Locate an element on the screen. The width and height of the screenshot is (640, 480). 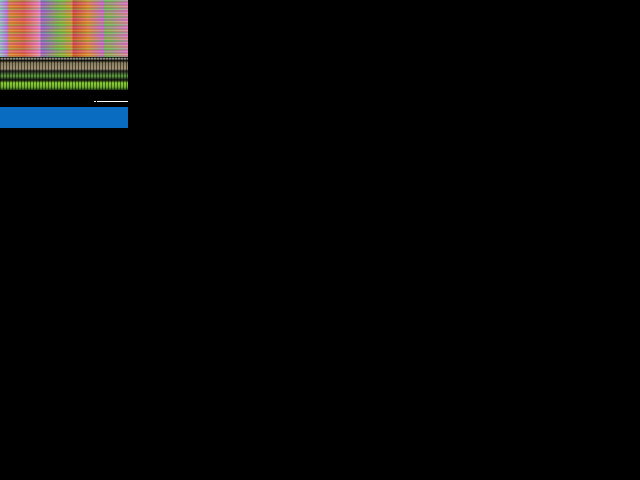
glitch-noise-rows is located at coordinates (64, 73).